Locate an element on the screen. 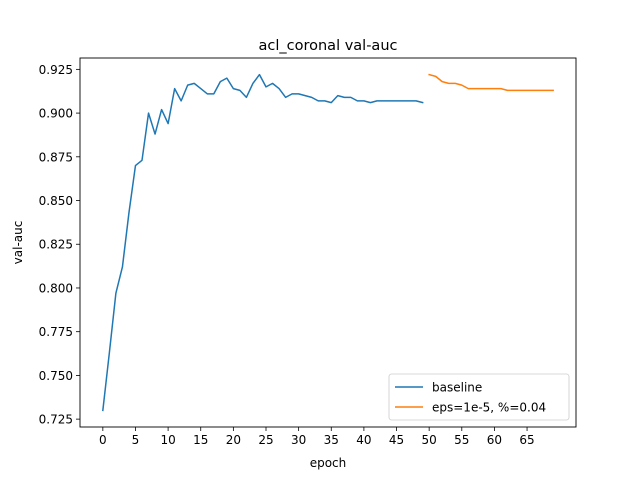  legend-label-0: baseline is located at coordinates (457, 388).